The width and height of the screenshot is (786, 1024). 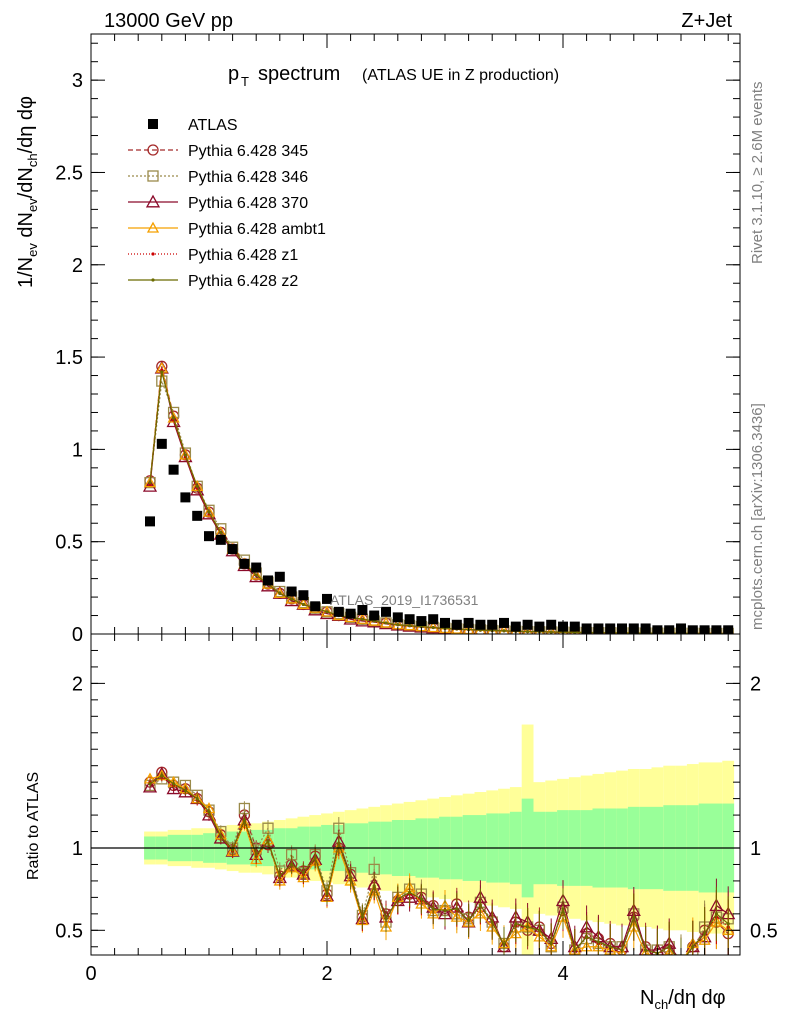 I want to click on x-tick-label-2: 4, so click(x=562, y=974).